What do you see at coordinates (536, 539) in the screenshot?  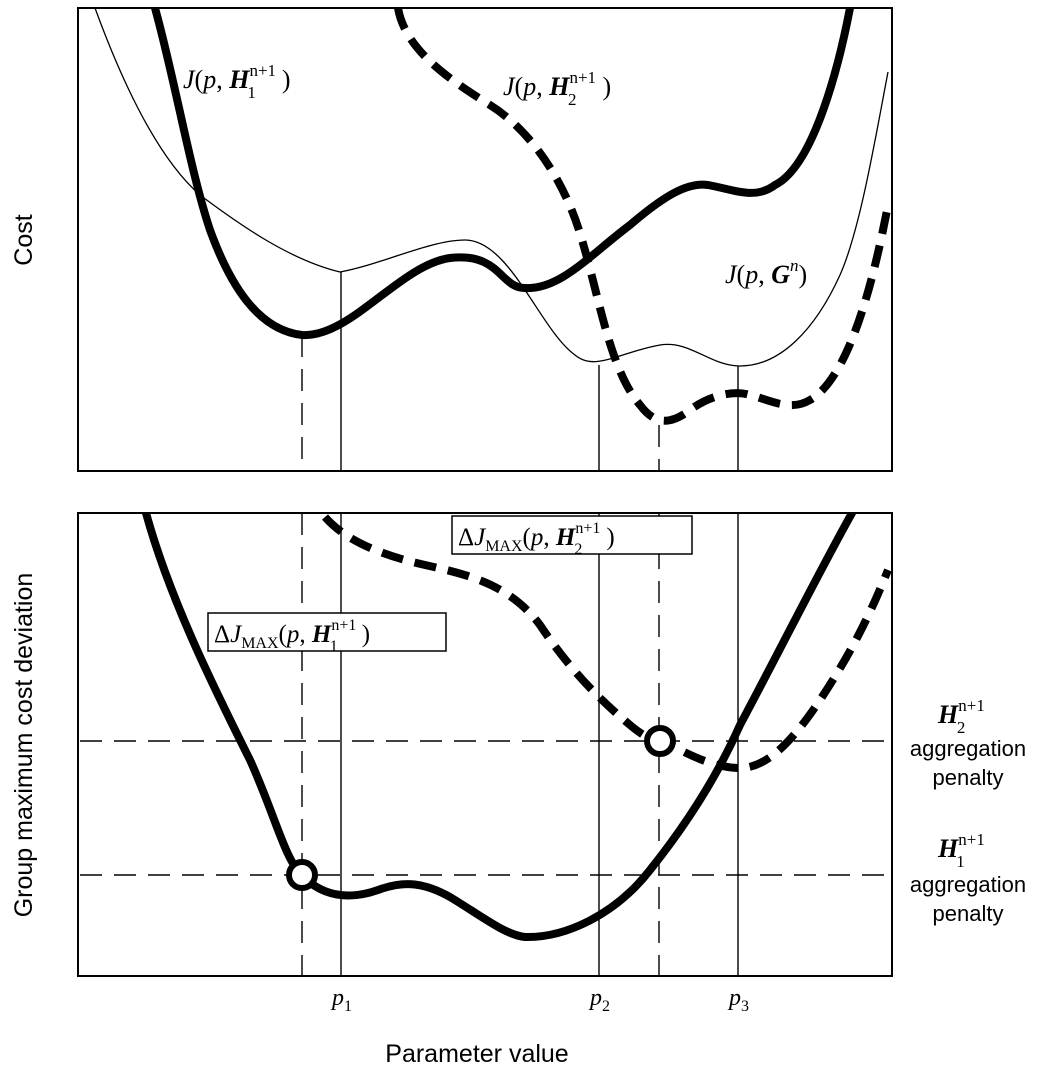 I see `svg-text:ΔJMAX(p, Hn+12): ΔJMAX(p, Hn+1 2)` at bounding box center [536, 539].